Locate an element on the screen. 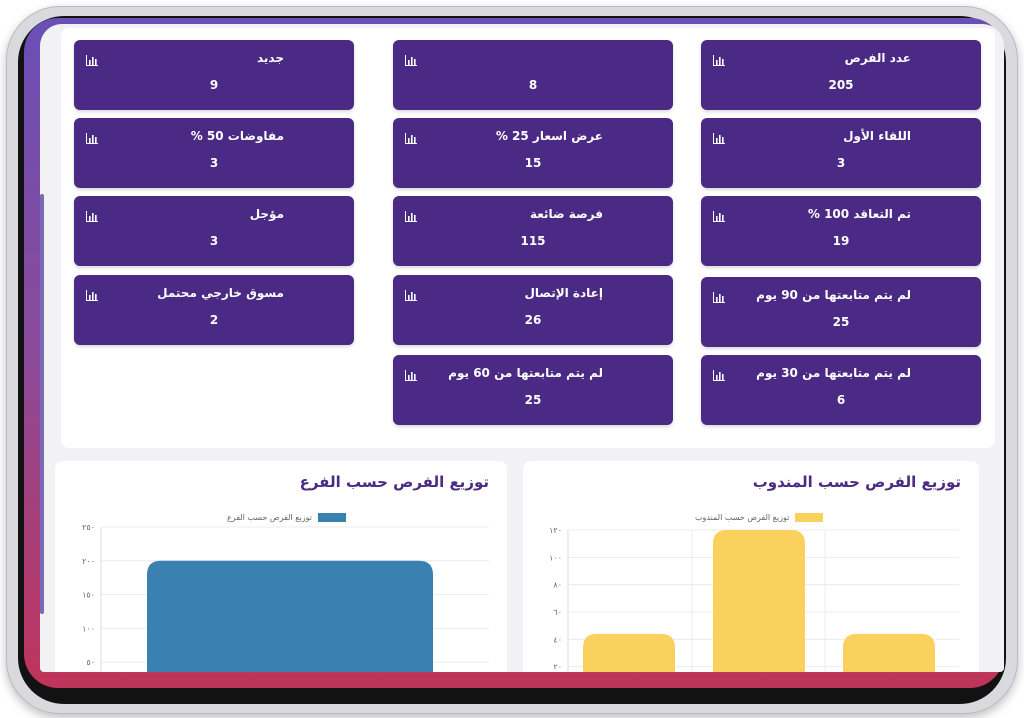 This screenshot has width=1024, height=718. y-tick-label: ٤٠ is located at coordinates (557, 639).